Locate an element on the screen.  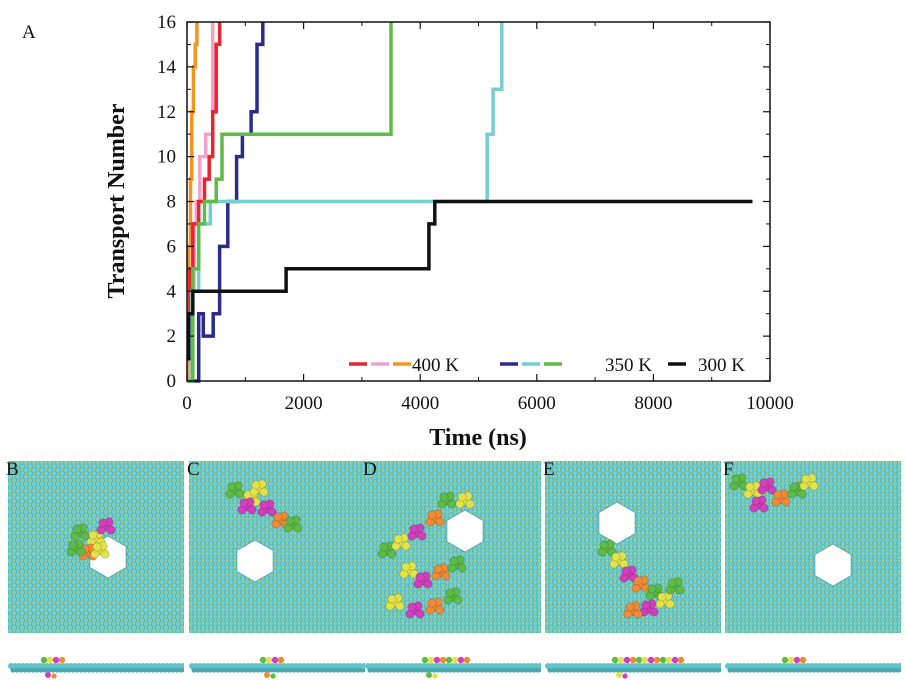
x-tick-label: 10000 is located at coordinates (770, 403).